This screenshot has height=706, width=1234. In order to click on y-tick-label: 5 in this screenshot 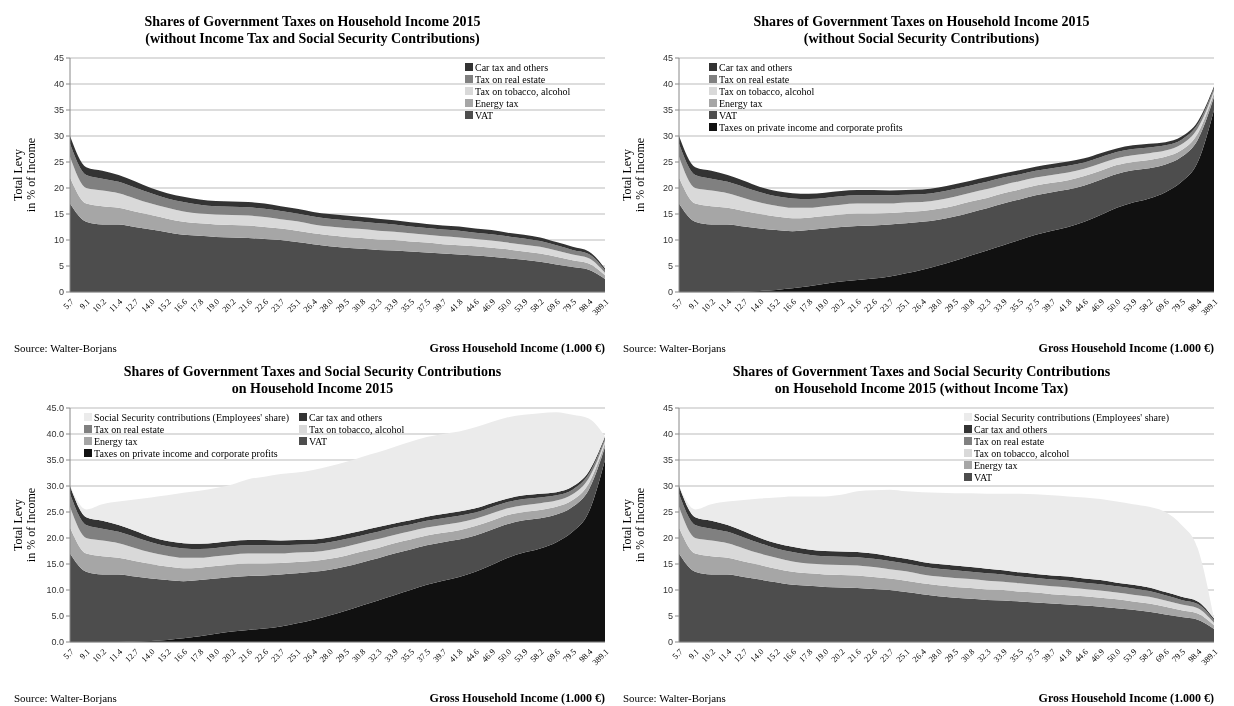, I will do `click(670, 615)`.